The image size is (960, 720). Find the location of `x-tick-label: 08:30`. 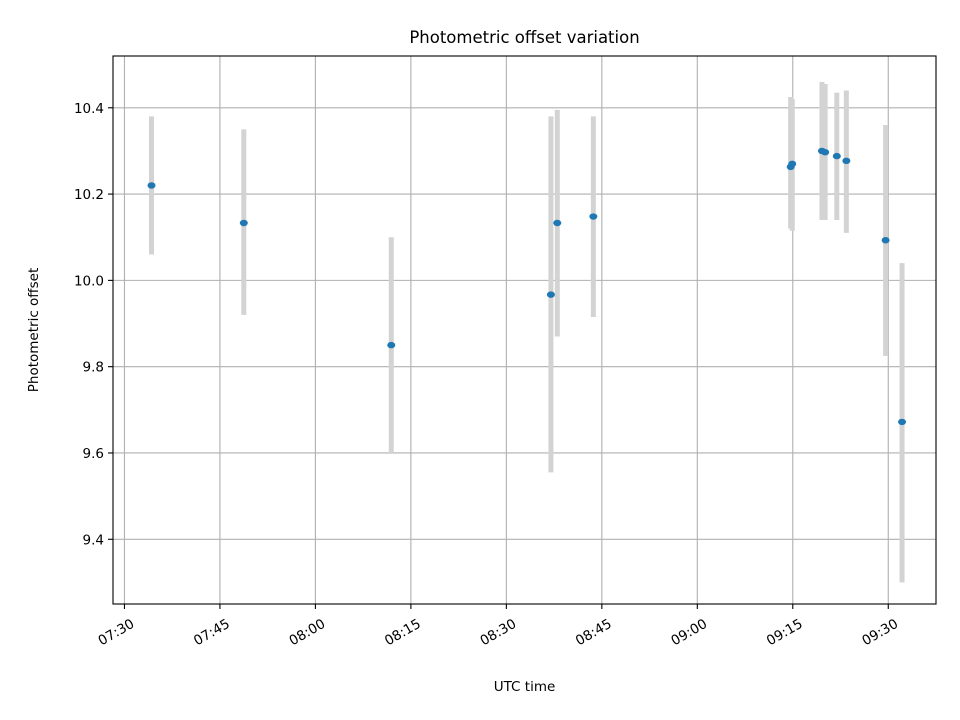

x-tick-label: 08:30 is located at coordinates (498, 632).